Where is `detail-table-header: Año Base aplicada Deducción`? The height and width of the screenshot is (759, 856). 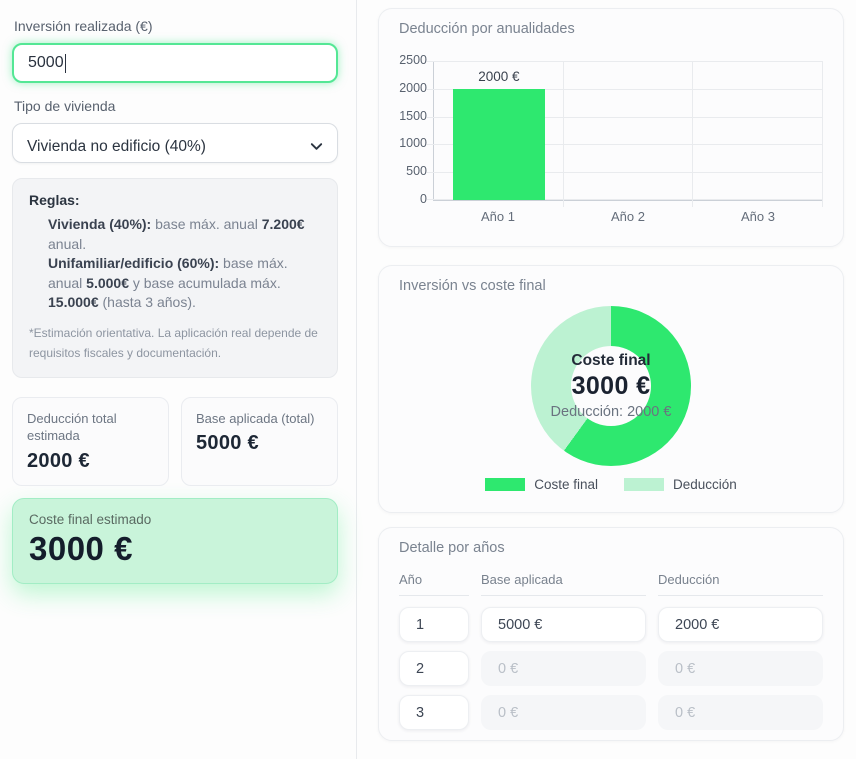 detail-table-header: Año Base aplicada Deducción is located at coordinates (611, 584).